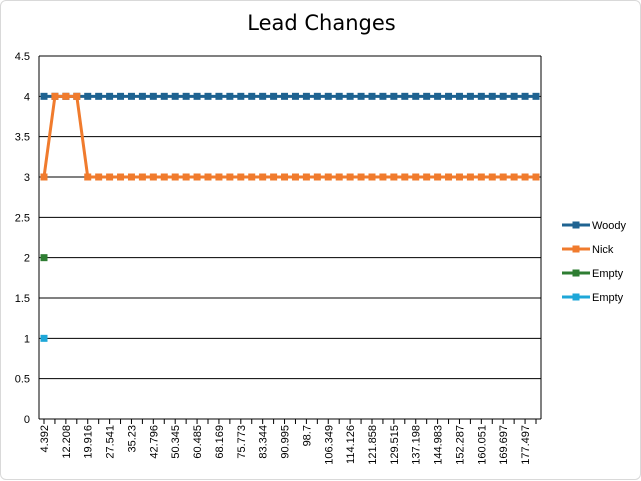 Image resolution: width=641 pixels, height=481 pixels. I want to click on x-tick-label: 68.169, so click(220, 442).